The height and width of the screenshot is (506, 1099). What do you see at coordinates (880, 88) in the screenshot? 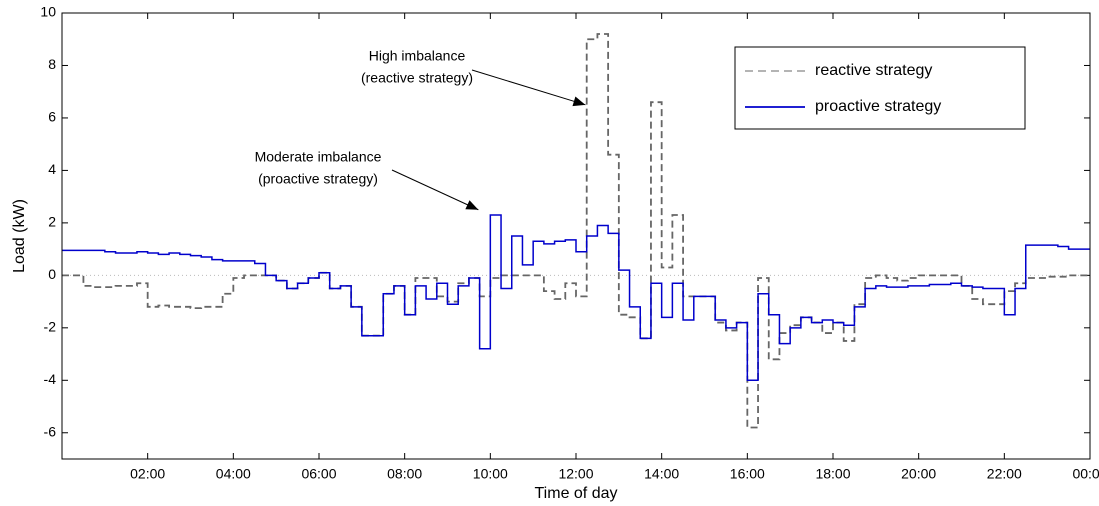
I see `legend-box` at bounding box center [880, 88].